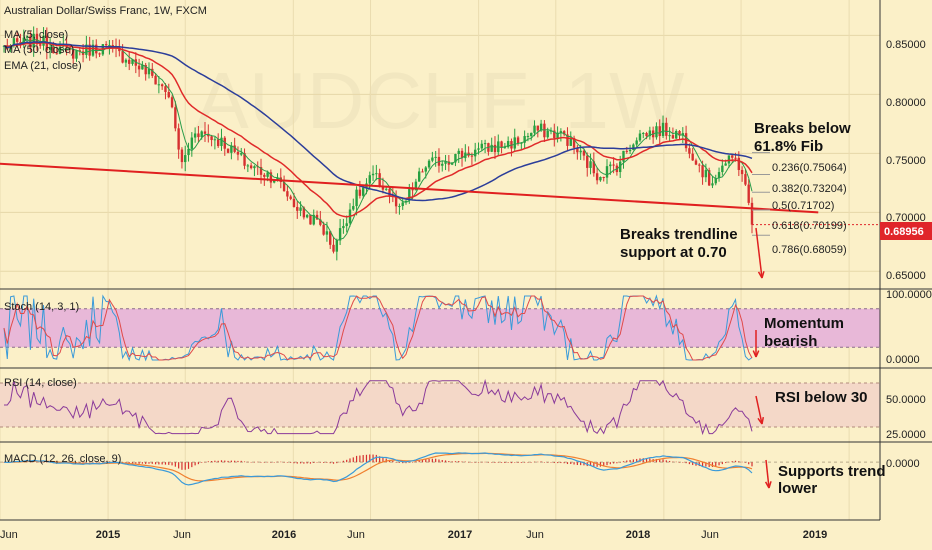 This screenshot has width=932, height=550. I want to click on stoch-k-line, so click(378, 328).